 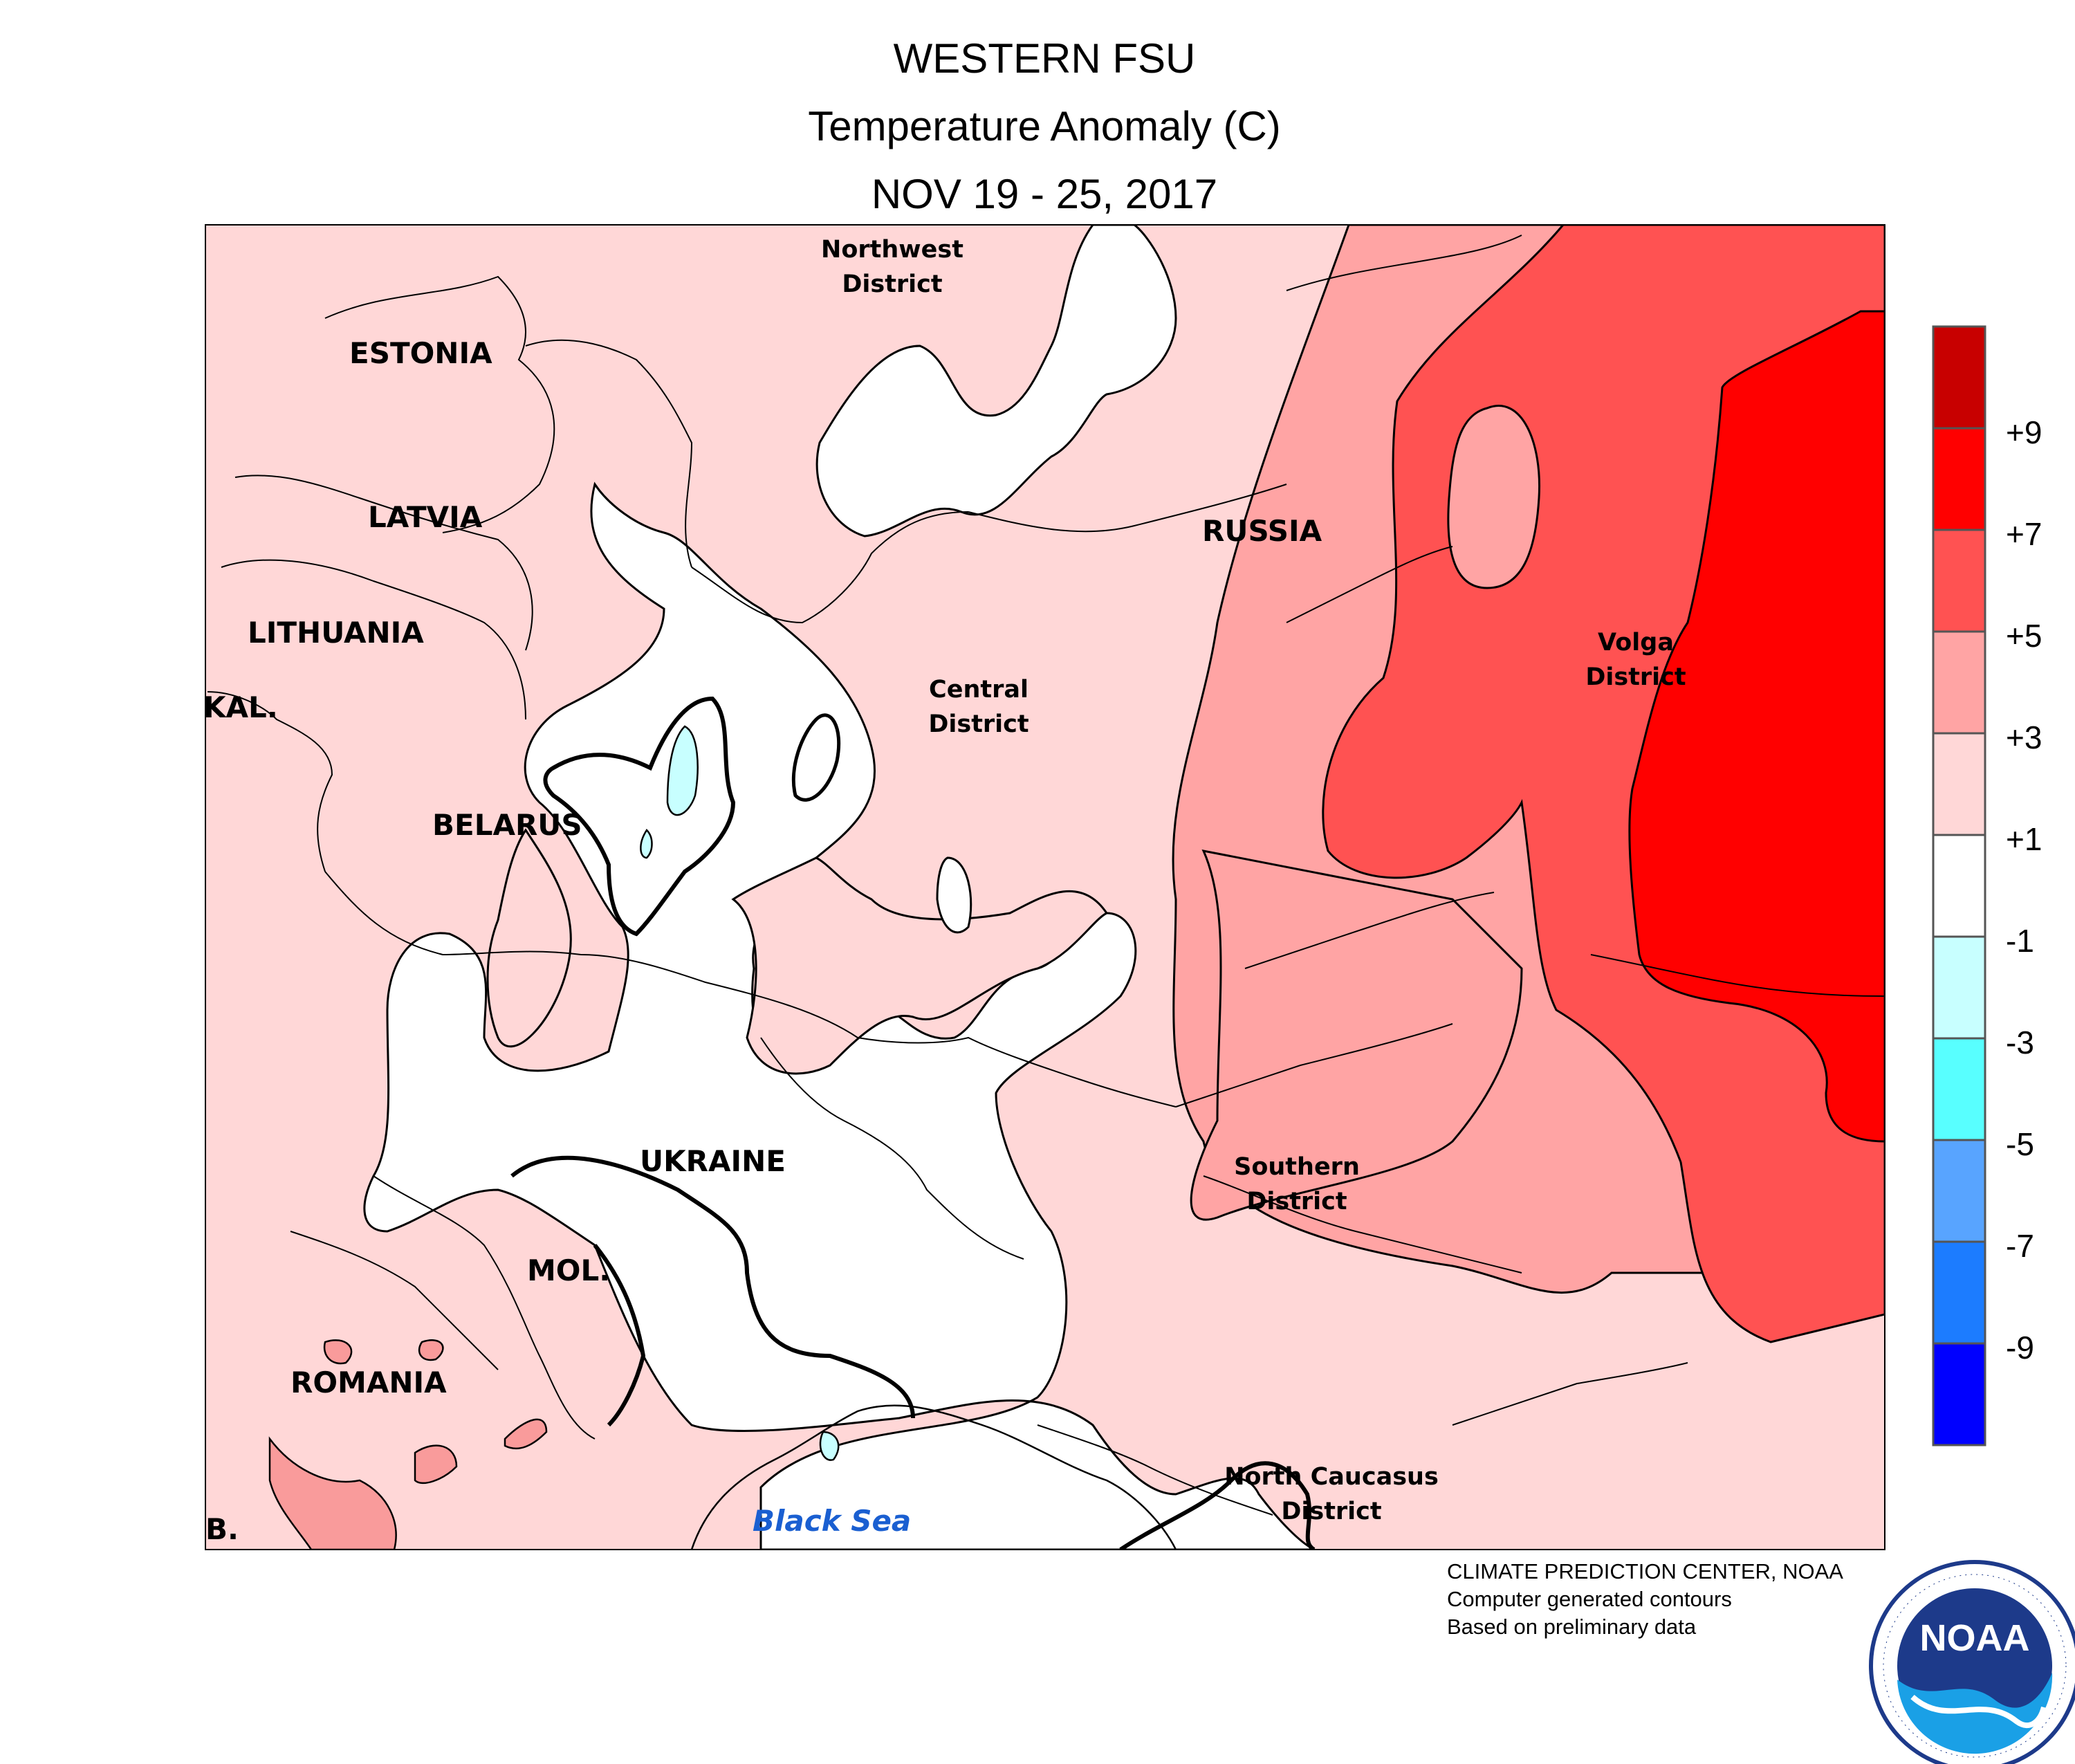 What do you see at coordinates (529, 938) in the screenshot?
I see `band-1-3-west-ukraine` at bounding box center [529, 938].